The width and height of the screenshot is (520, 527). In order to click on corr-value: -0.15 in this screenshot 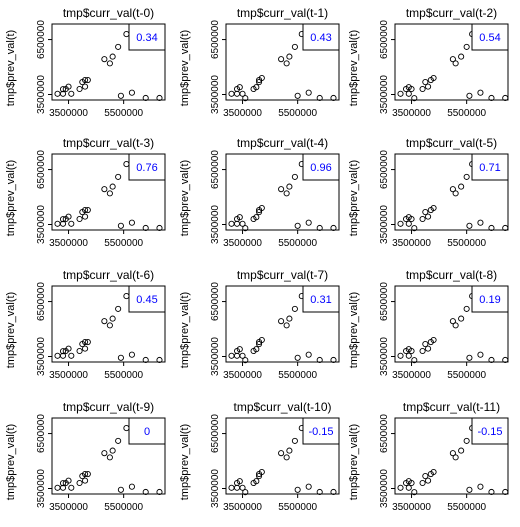, I will do `click(320, 432)`.